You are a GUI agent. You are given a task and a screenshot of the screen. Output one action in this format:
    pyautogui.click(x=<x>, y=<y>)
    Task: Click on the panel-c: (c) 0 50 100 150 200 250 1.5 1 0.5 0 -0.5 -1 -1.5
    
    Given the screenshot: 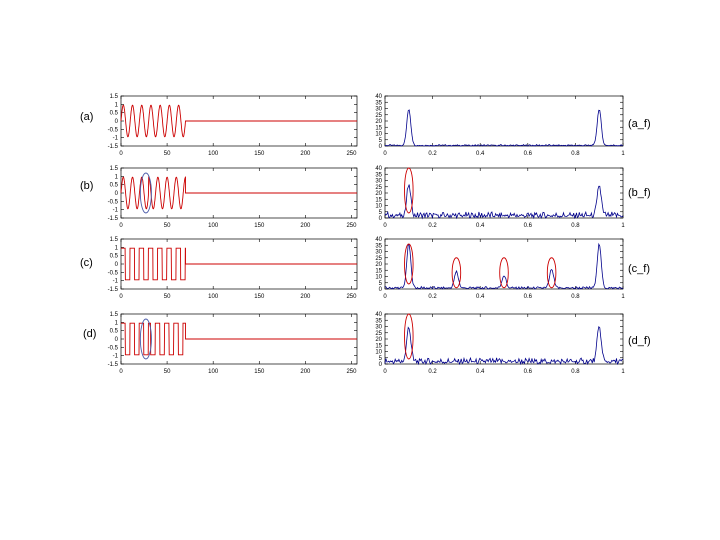 What is the action you would take?
    pyautogui.click(x=219, y=268)
    